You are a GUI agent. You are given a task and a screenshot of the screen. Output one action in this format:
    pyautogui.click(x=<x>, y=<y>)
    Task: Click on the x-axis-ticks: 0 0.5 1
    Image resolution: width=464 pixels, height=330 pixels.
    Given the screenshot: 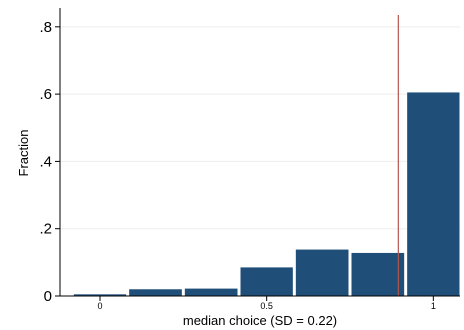 What is the action you would take?
    pyautogui.click(x=266, y=303)
    